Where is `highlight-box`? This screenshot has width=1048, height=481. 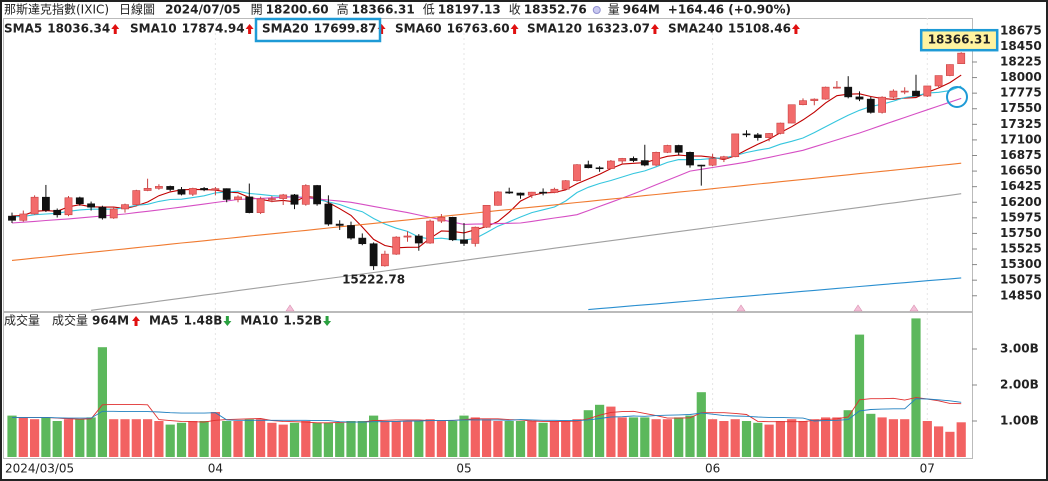 highlight-box is located at coordinates (318, 30).